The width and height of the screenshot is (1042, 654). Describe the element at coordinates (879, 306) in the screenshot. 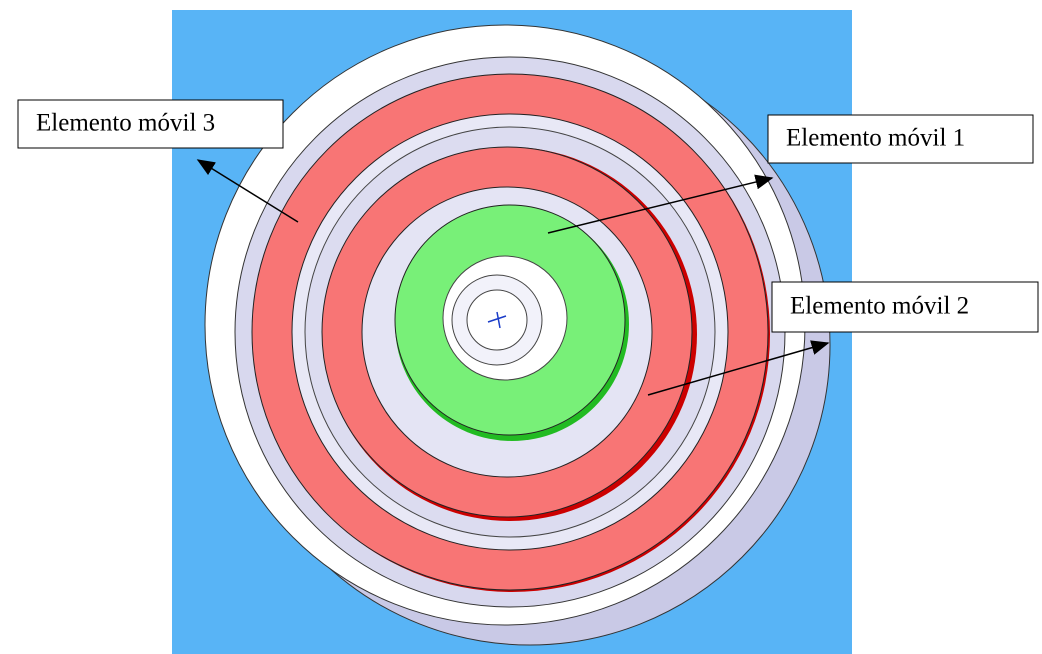

I see `label: Elemento móvil 2` at that location.